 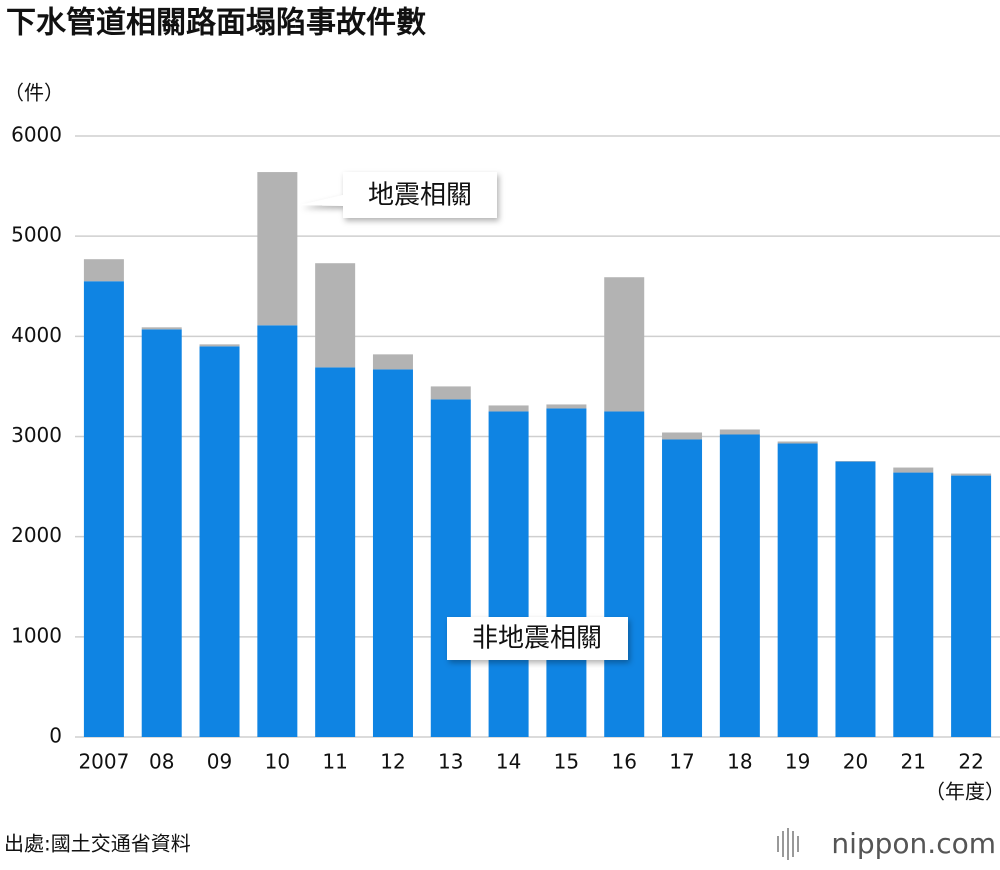 What do you see at coordinates (420, 196) in the screenshot?
I see `legend-label: 地震相關` at bounding box center [420, 196].